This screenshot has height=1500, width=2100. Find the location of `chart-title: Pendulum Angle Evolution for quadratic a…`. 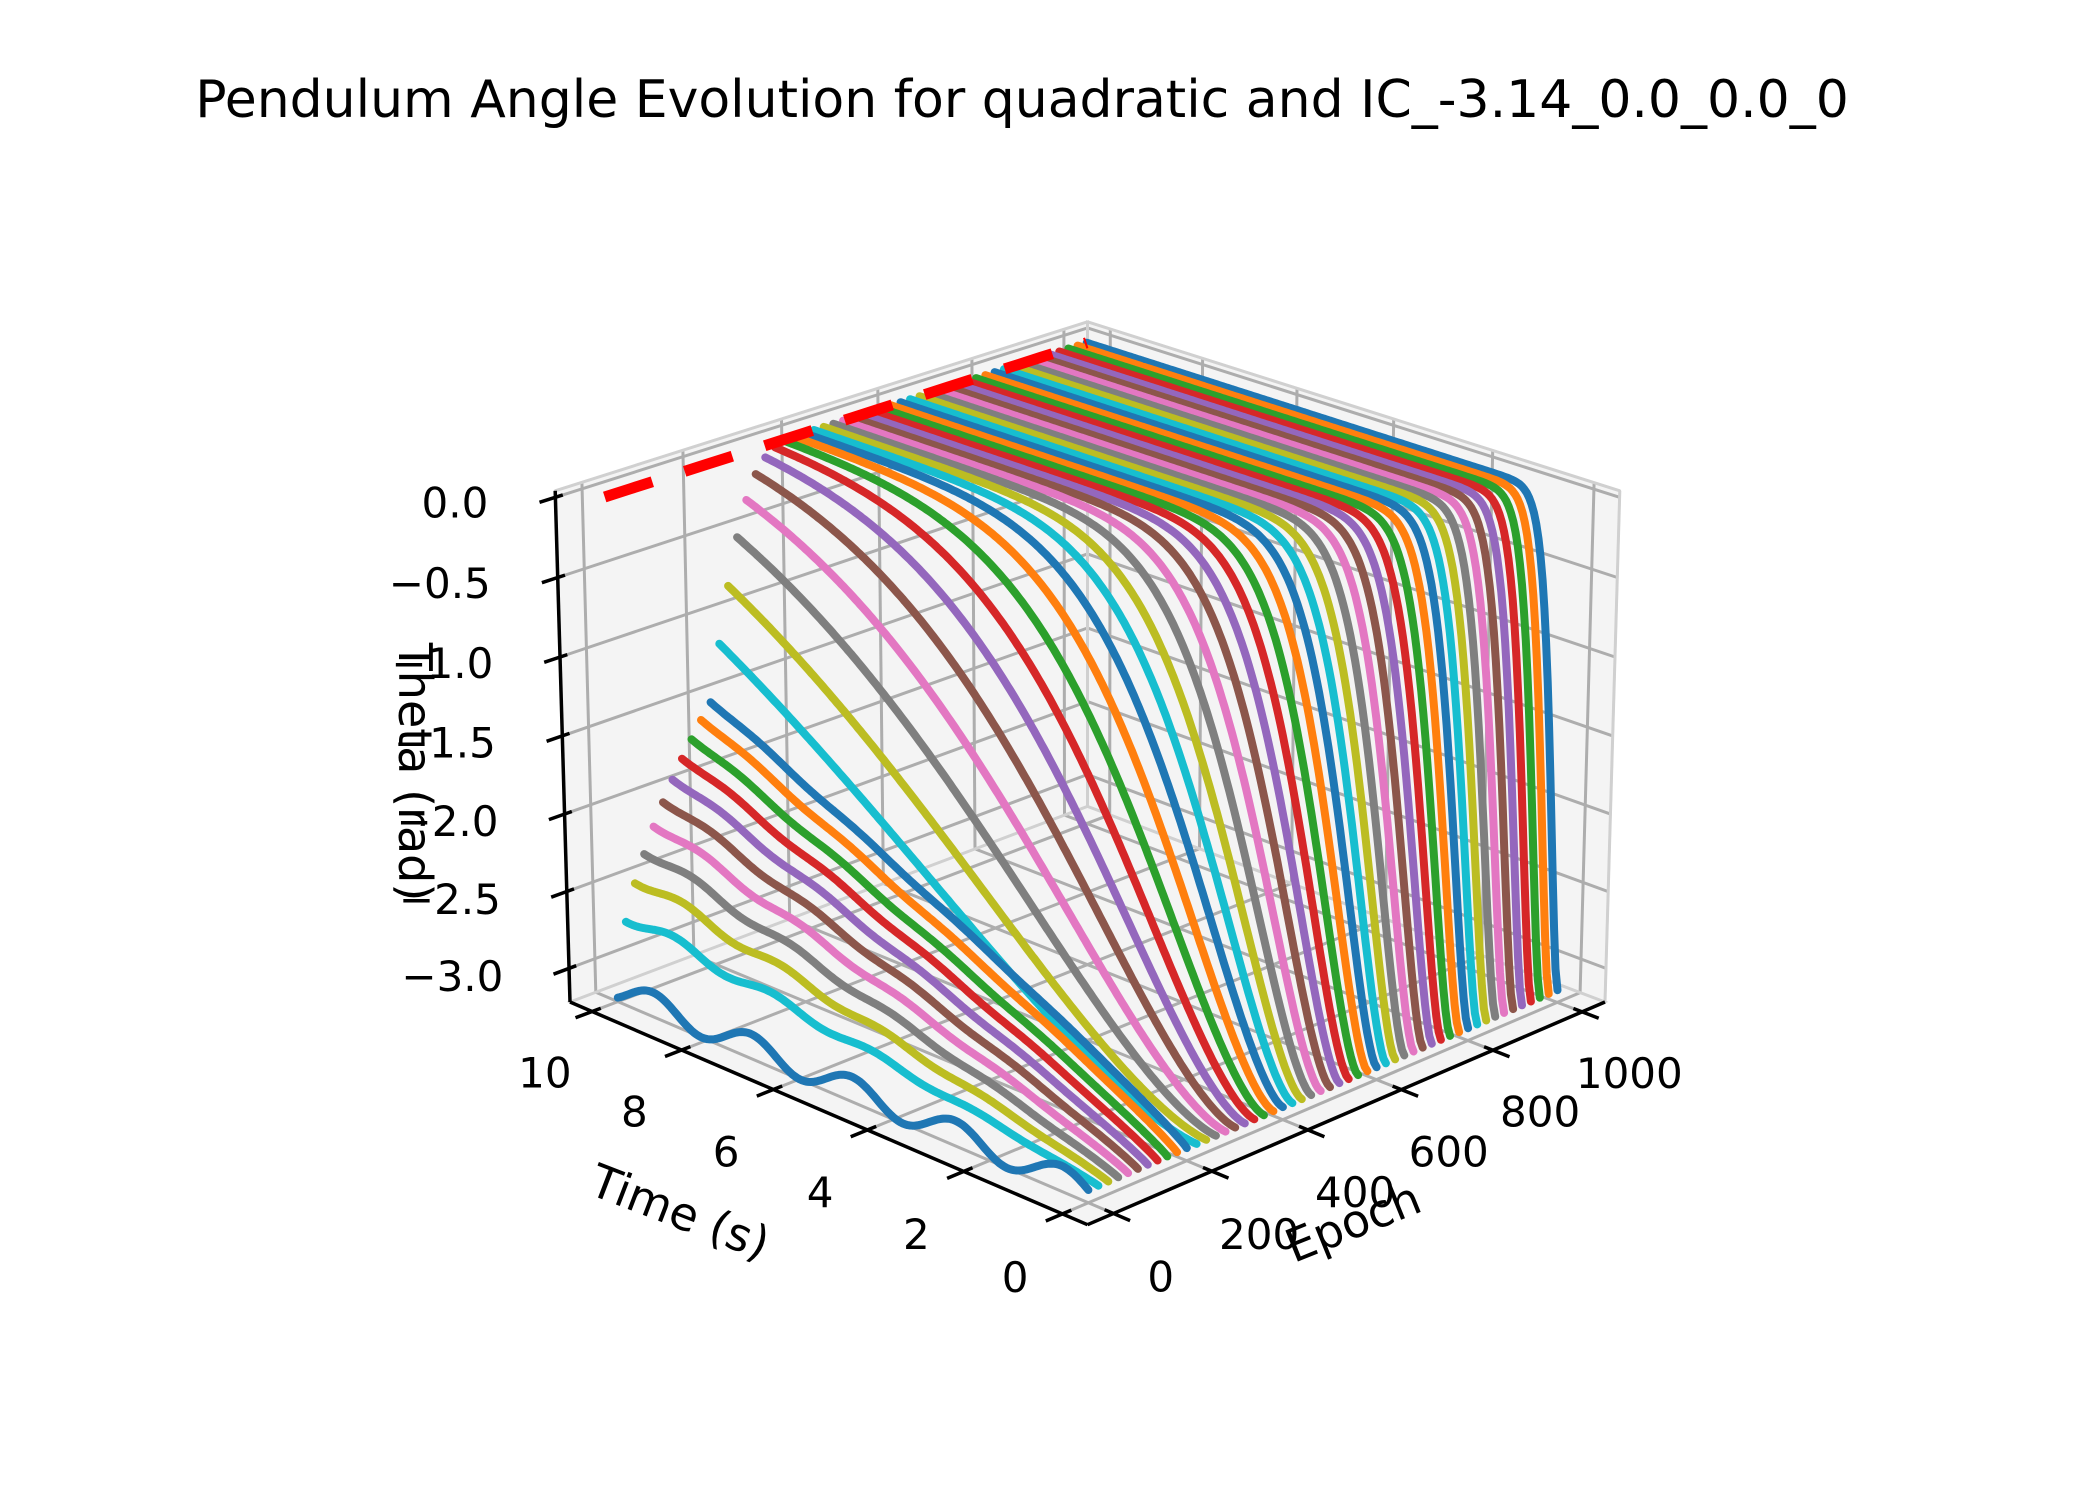

chart-title: Pendulum Angle Evolution for quadratic a… is located at coordinates (1022, 100).